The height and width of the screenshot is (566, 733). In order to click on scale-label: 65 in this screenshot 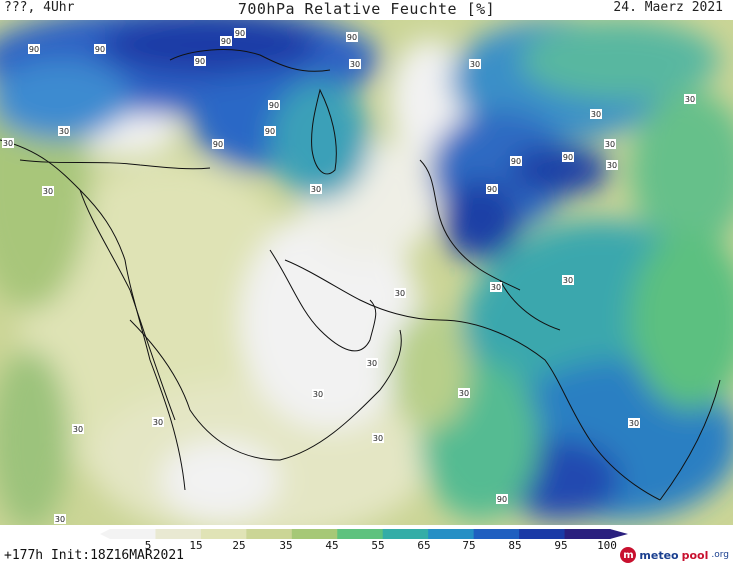, I will do `click(424, 545)`.